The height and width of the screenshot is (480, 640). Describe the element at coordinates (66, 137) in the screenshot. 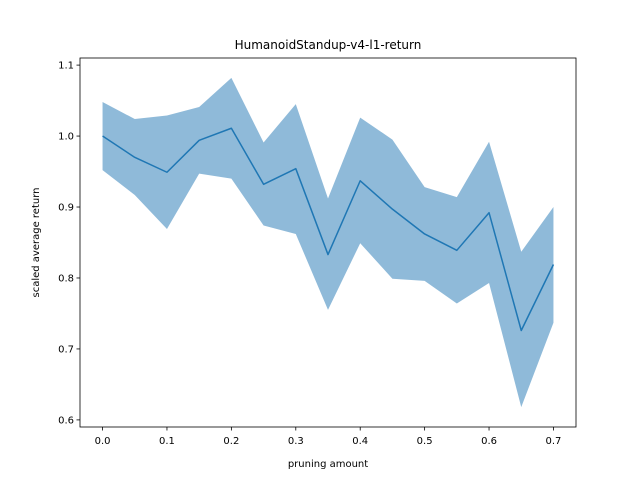

I see `y-tick-label: 1.0` at that location.